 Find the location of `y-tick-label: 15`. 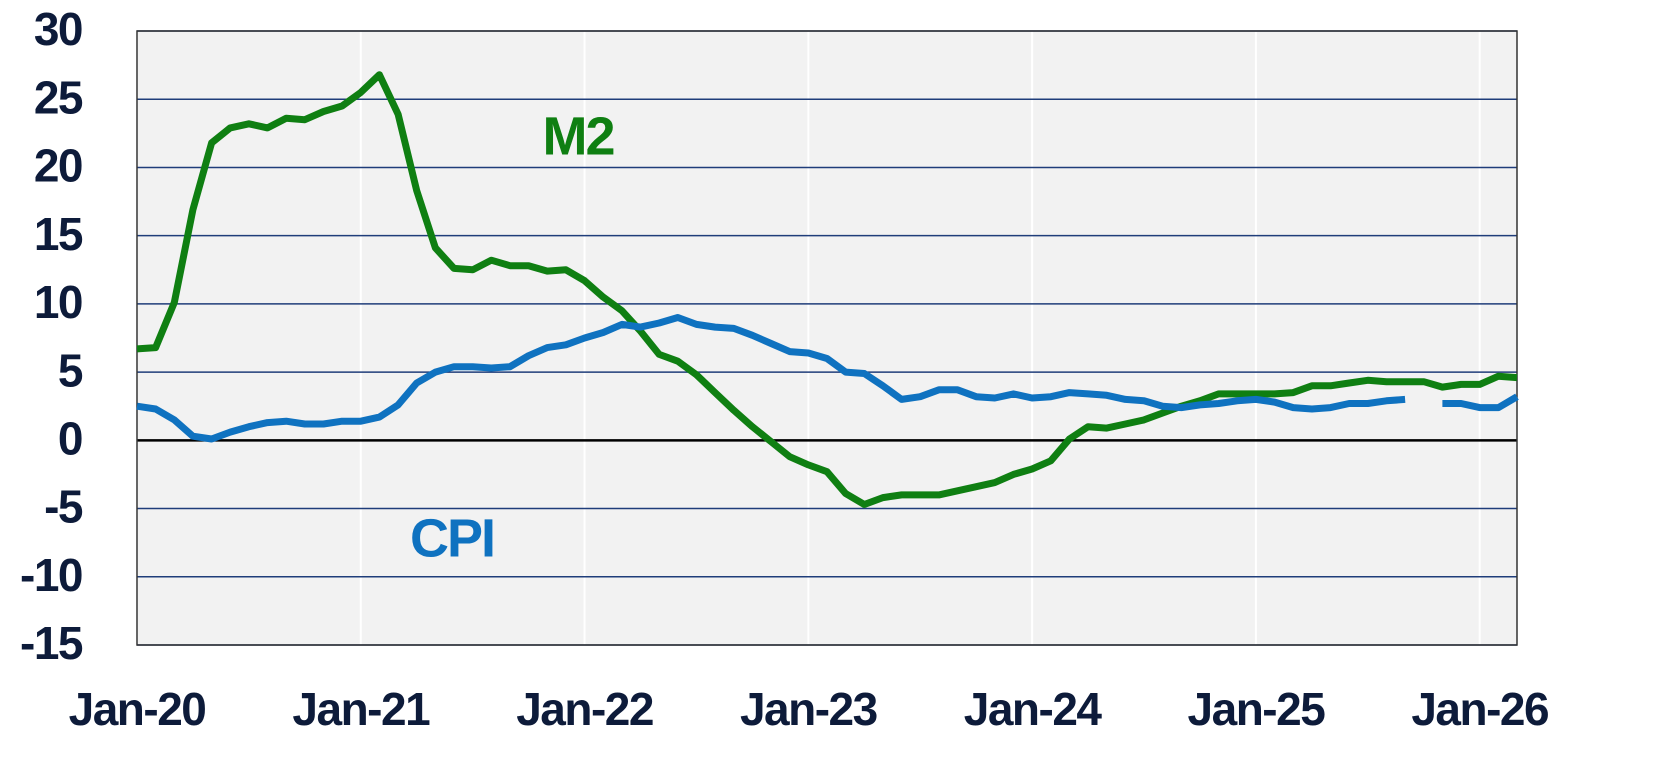

y-tick-label: 15 is located at coordinates (58, 234).